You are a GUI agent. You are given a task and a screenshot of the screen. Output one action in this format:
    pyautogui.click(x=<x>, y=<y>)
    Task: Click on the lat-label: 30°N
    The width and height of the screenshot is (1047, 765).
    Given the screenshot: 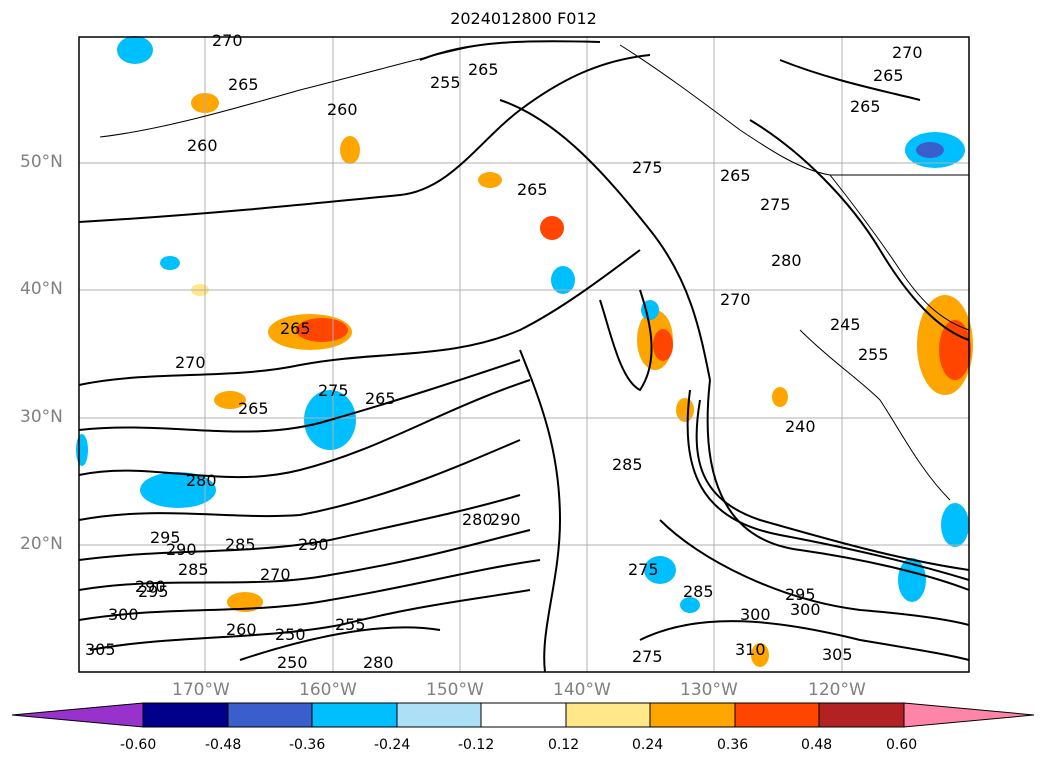 What is the action you would take?
    pyautogui.click(x=41, y=417)
    